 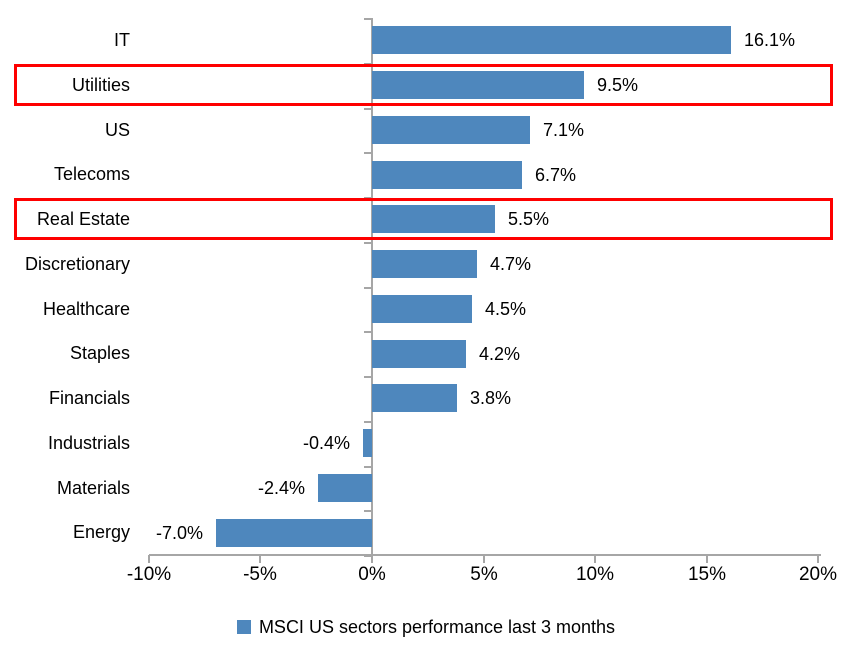 What do you see at coordinates (414, 398) in the screenshot?
I see `bar-financials` at bounding box center [414, 398].